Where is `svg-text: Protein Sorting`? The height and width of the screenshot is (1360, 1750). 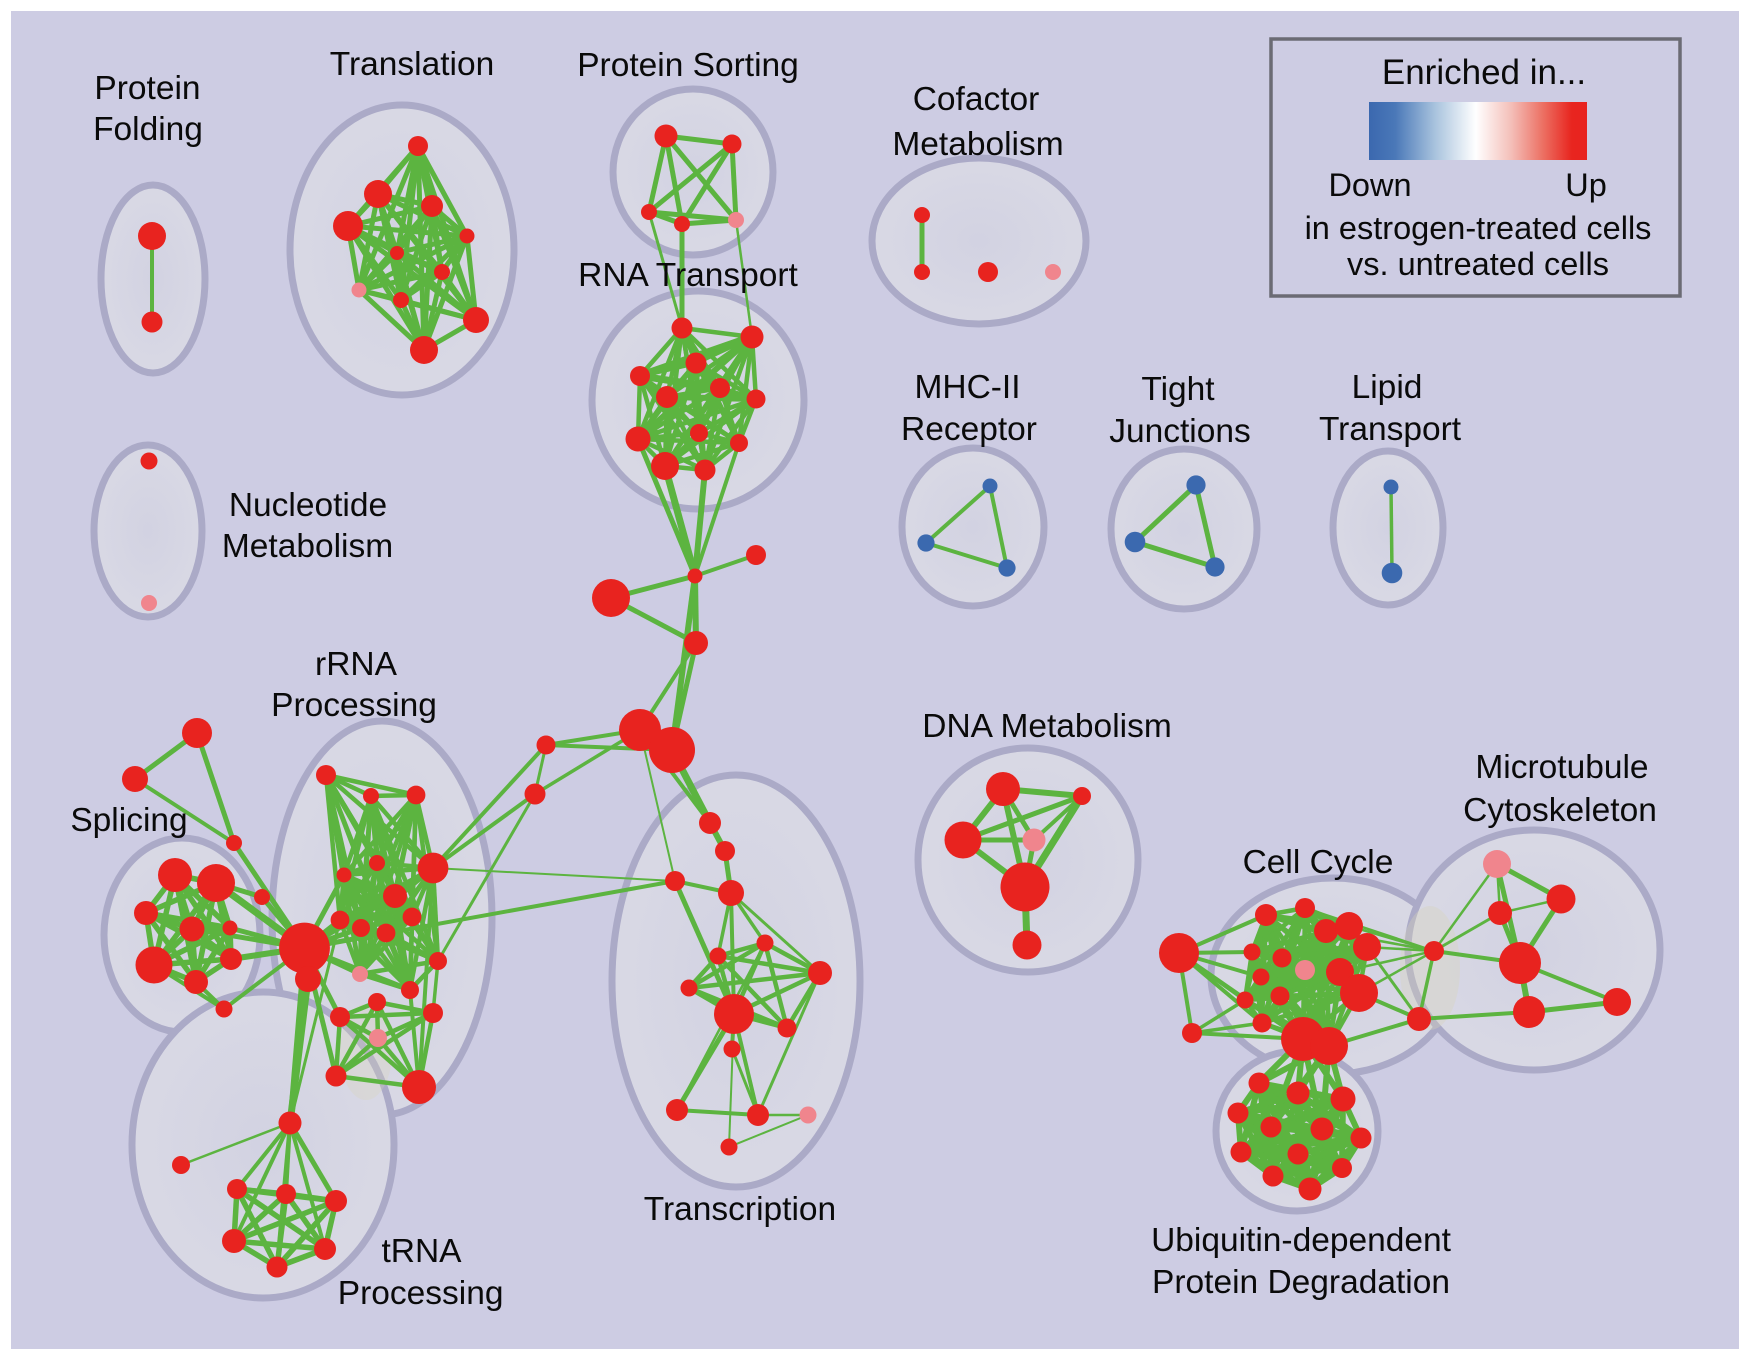
svg-text: Protein Sorting is located at coordinates (688, 65).